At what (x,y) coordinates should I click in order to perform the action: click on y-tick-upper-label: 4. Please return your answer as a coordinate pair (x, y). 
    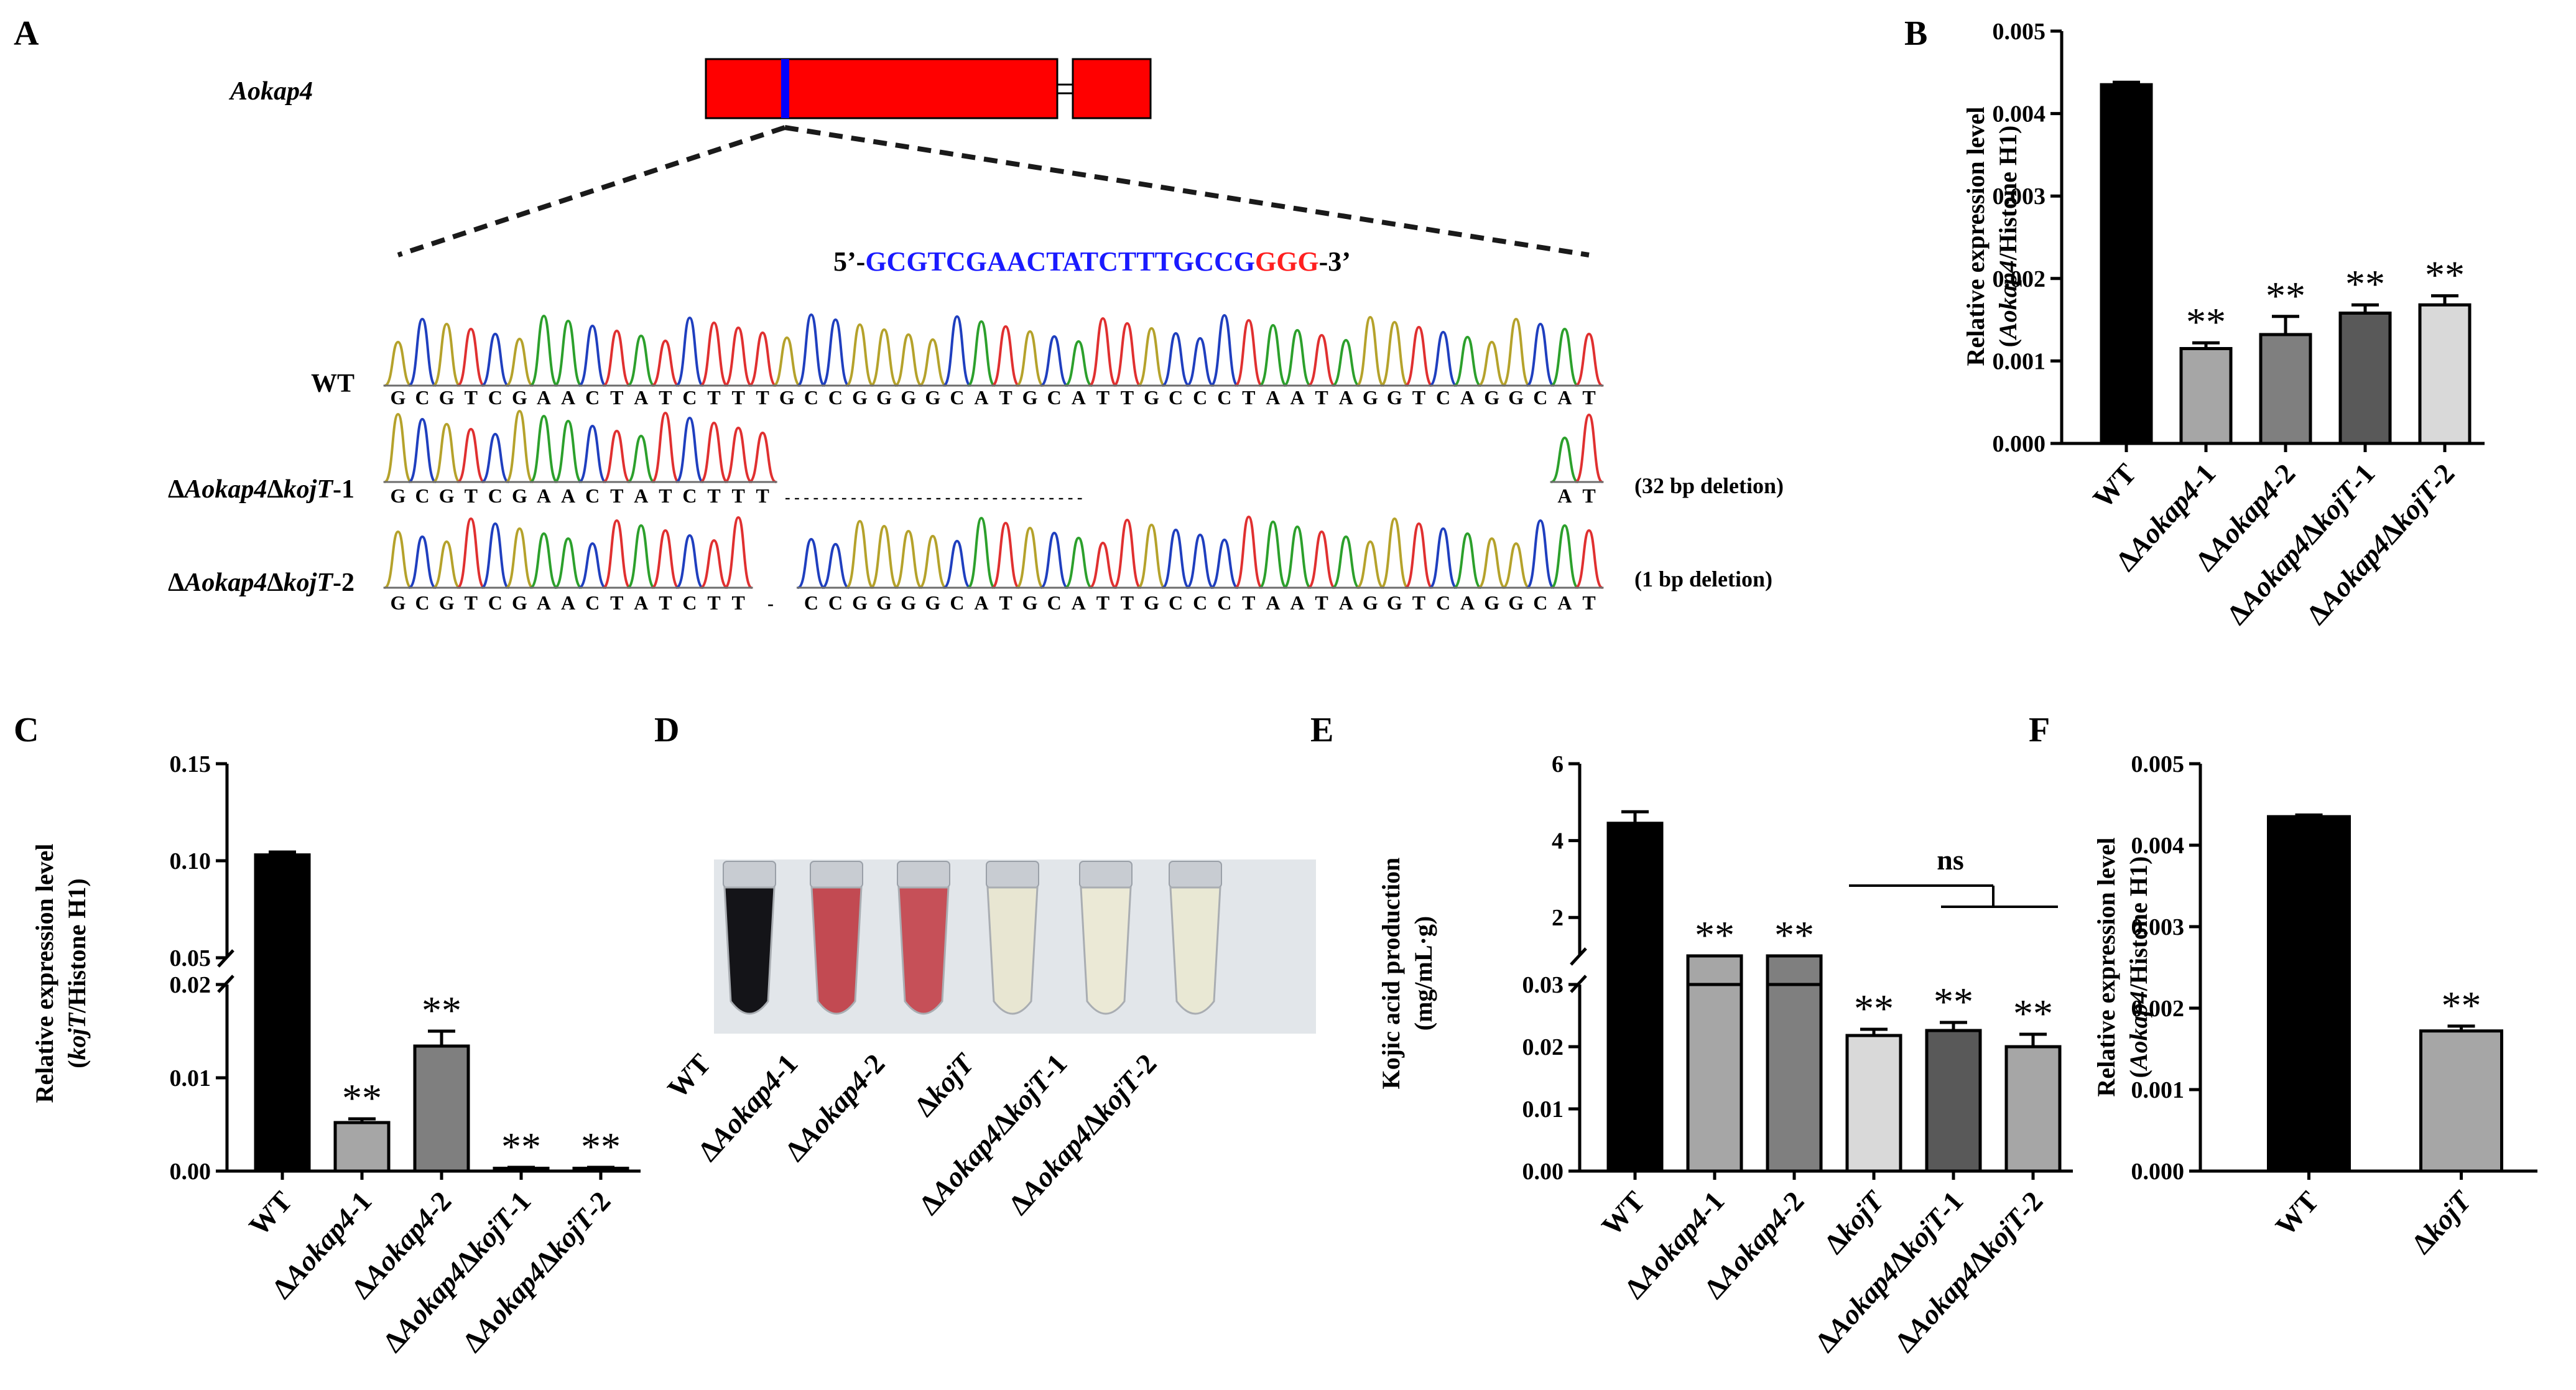
    Looking at the image, I should click on (1558, 841).